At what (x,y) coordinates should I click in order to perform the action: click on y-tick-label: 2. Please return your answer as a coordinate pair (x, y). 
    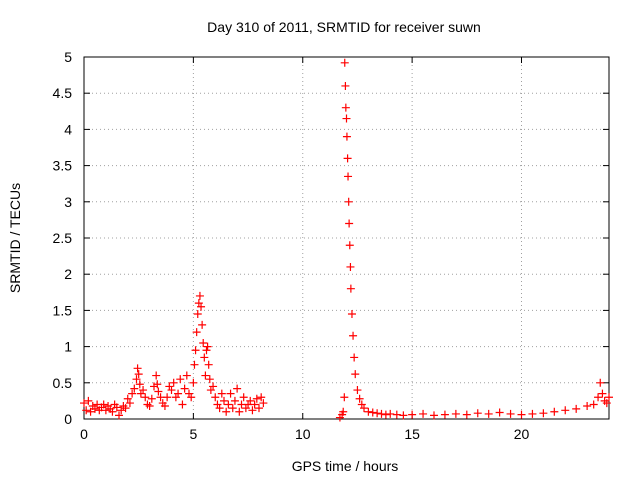
    Looking at the image, I should click on (68, 274).